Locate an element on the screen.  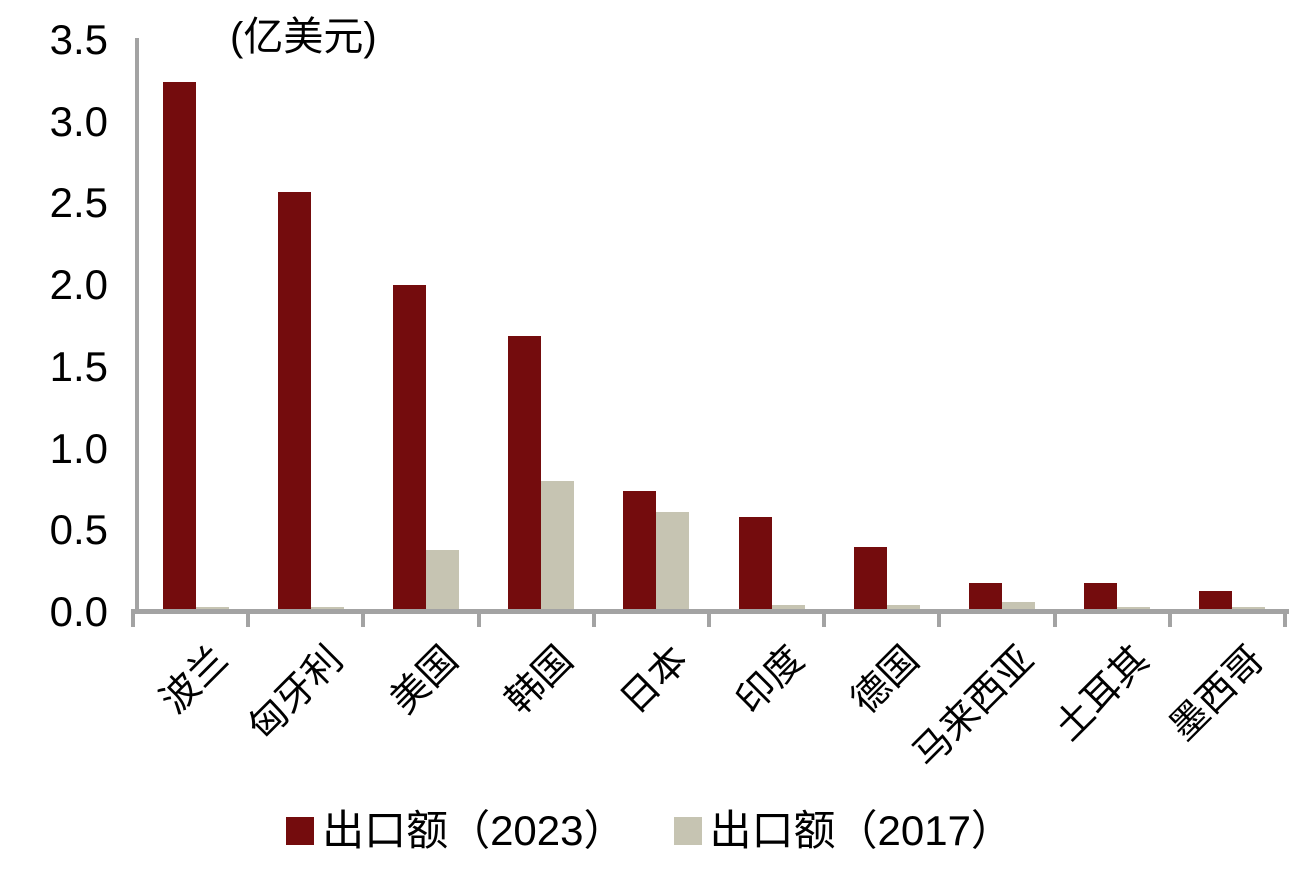
legend-label: 出口额（2023） is located at coordinates (474, 830).